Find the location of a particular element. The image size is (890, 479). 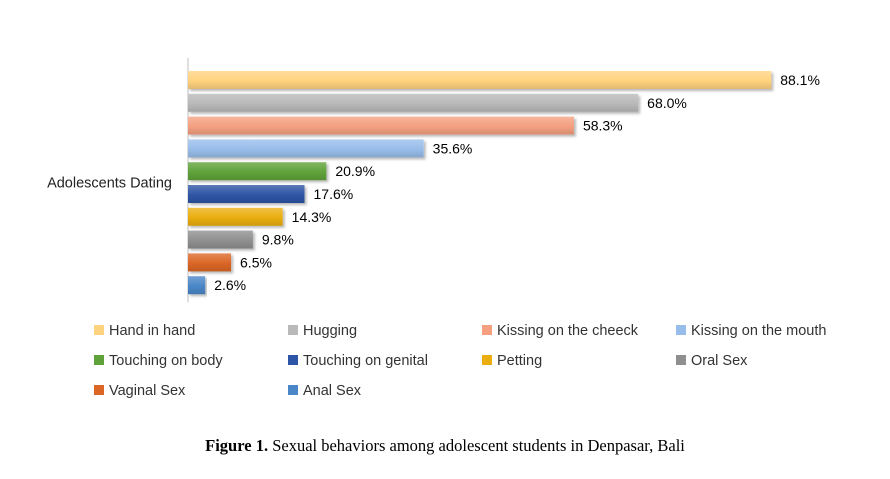

legend-label-vaginal-sex: Vaginal Sex is located at coordinates (147, 391).